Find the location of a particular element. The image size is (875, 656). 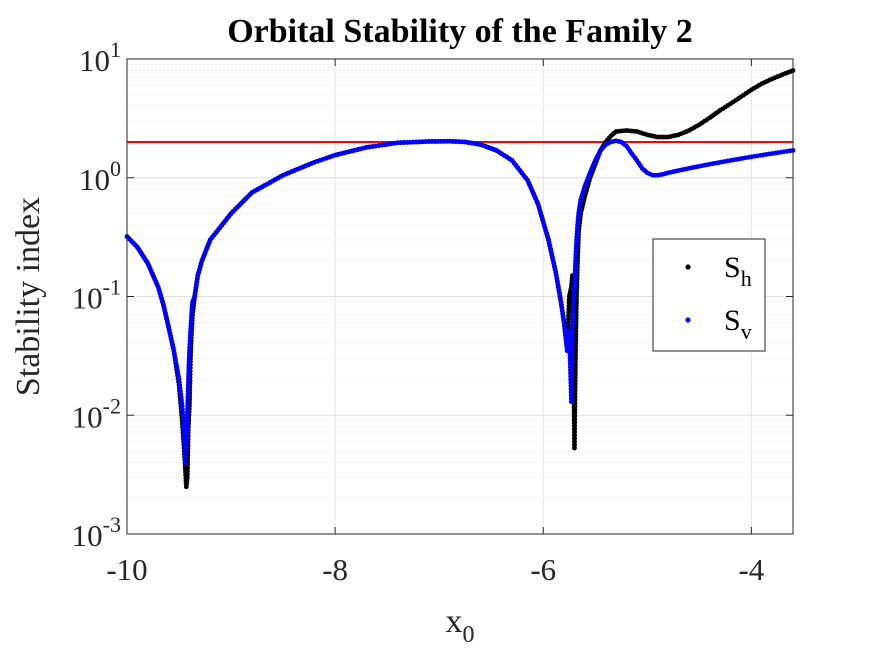

x-tick-label: -8 is located at coordinates (335, 569).